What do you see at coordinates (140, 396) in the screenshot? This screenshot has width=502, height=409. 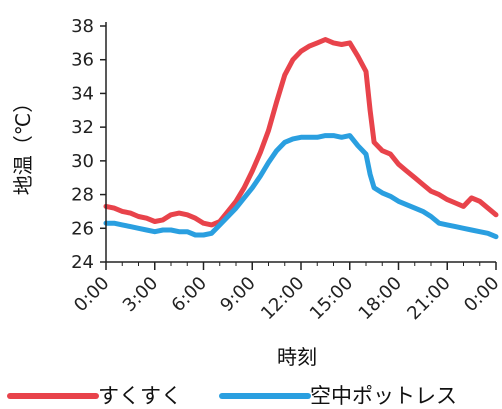 I see `legend-label-1: すくすく` at bounding box center [140, 396].